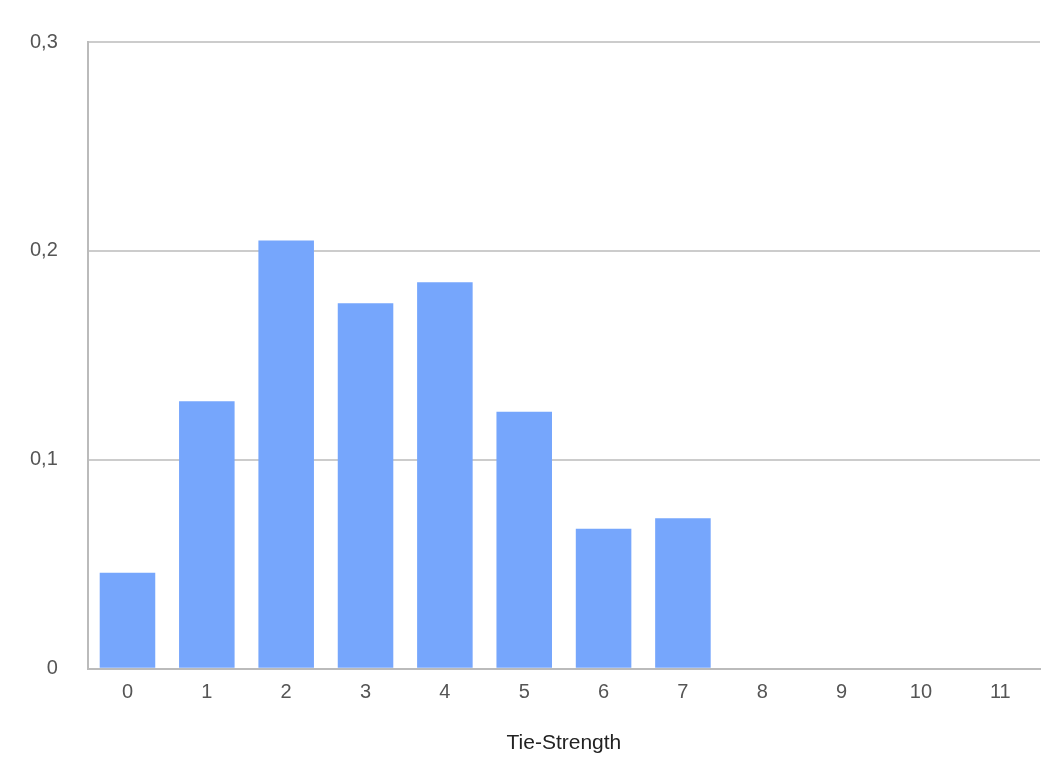 Image resolution: width=1044 pixels, height=760 pixels. What do you see at coordinates (604, 691) in the screenshot?
I see `x-tick-label: 6` at bounding box center [604, 691].